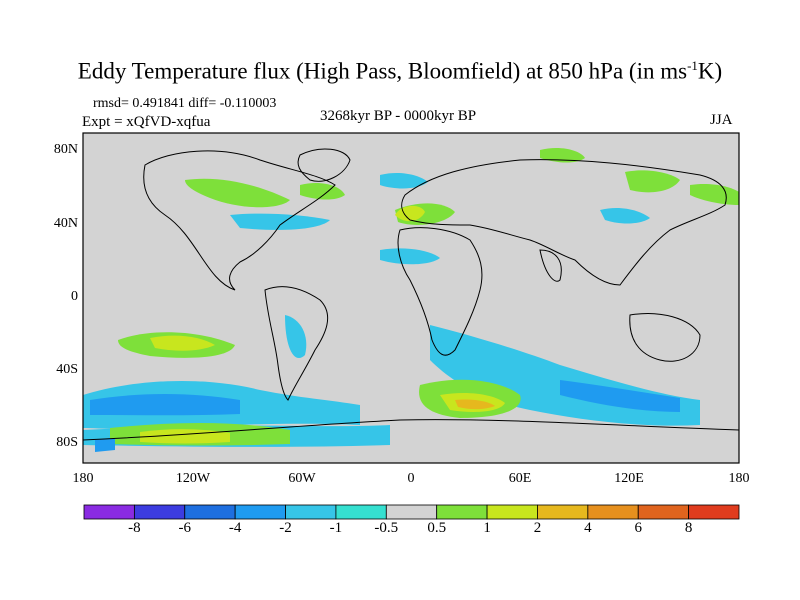 The height and width of the screenshot is (600, 800). What do you see at coordinates (193, 478) in the screenshot?
I see `x-tick-label: 120W` at bounding box center [193, 478].